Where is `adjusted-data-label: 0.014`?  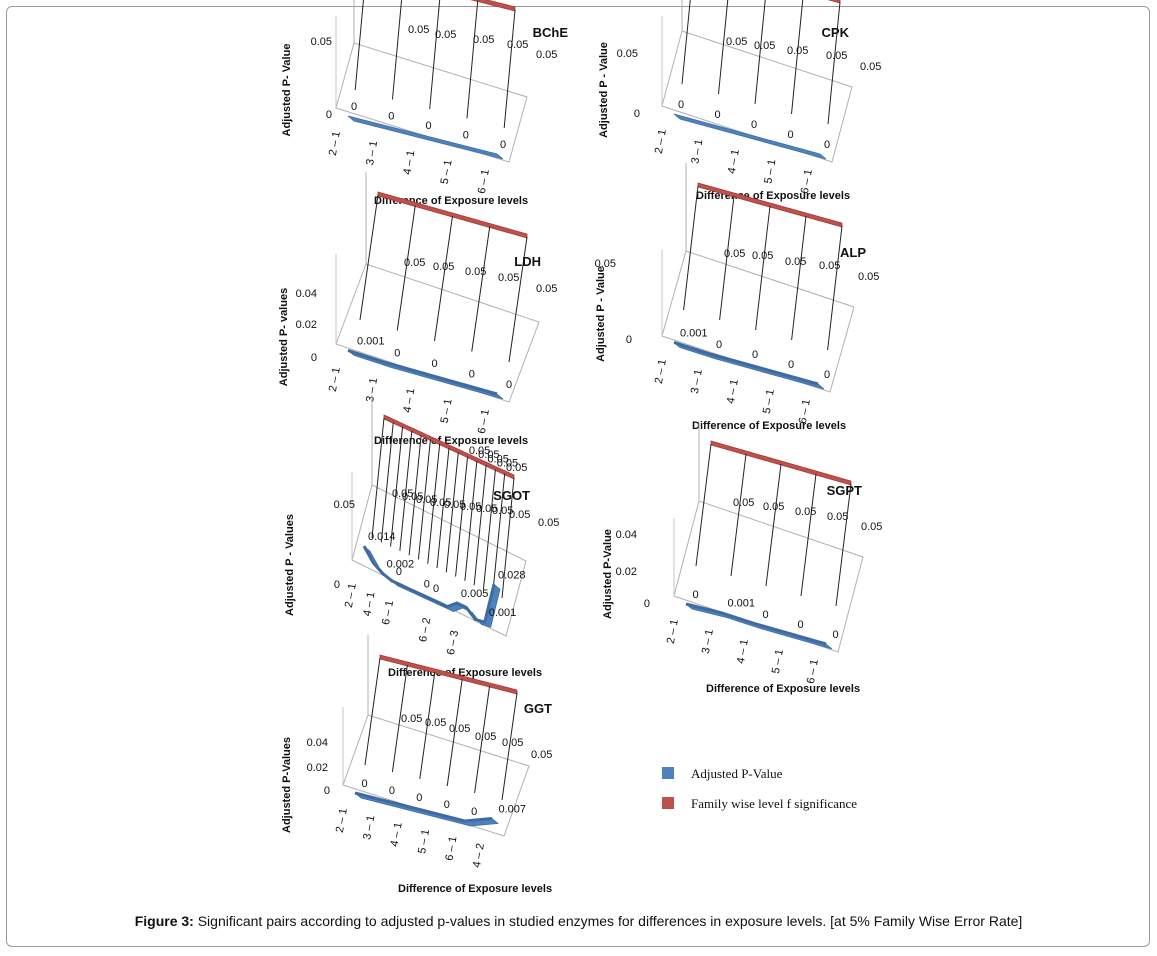 adjusted-data-label: 0.014 is located at coordinates (382, 537).